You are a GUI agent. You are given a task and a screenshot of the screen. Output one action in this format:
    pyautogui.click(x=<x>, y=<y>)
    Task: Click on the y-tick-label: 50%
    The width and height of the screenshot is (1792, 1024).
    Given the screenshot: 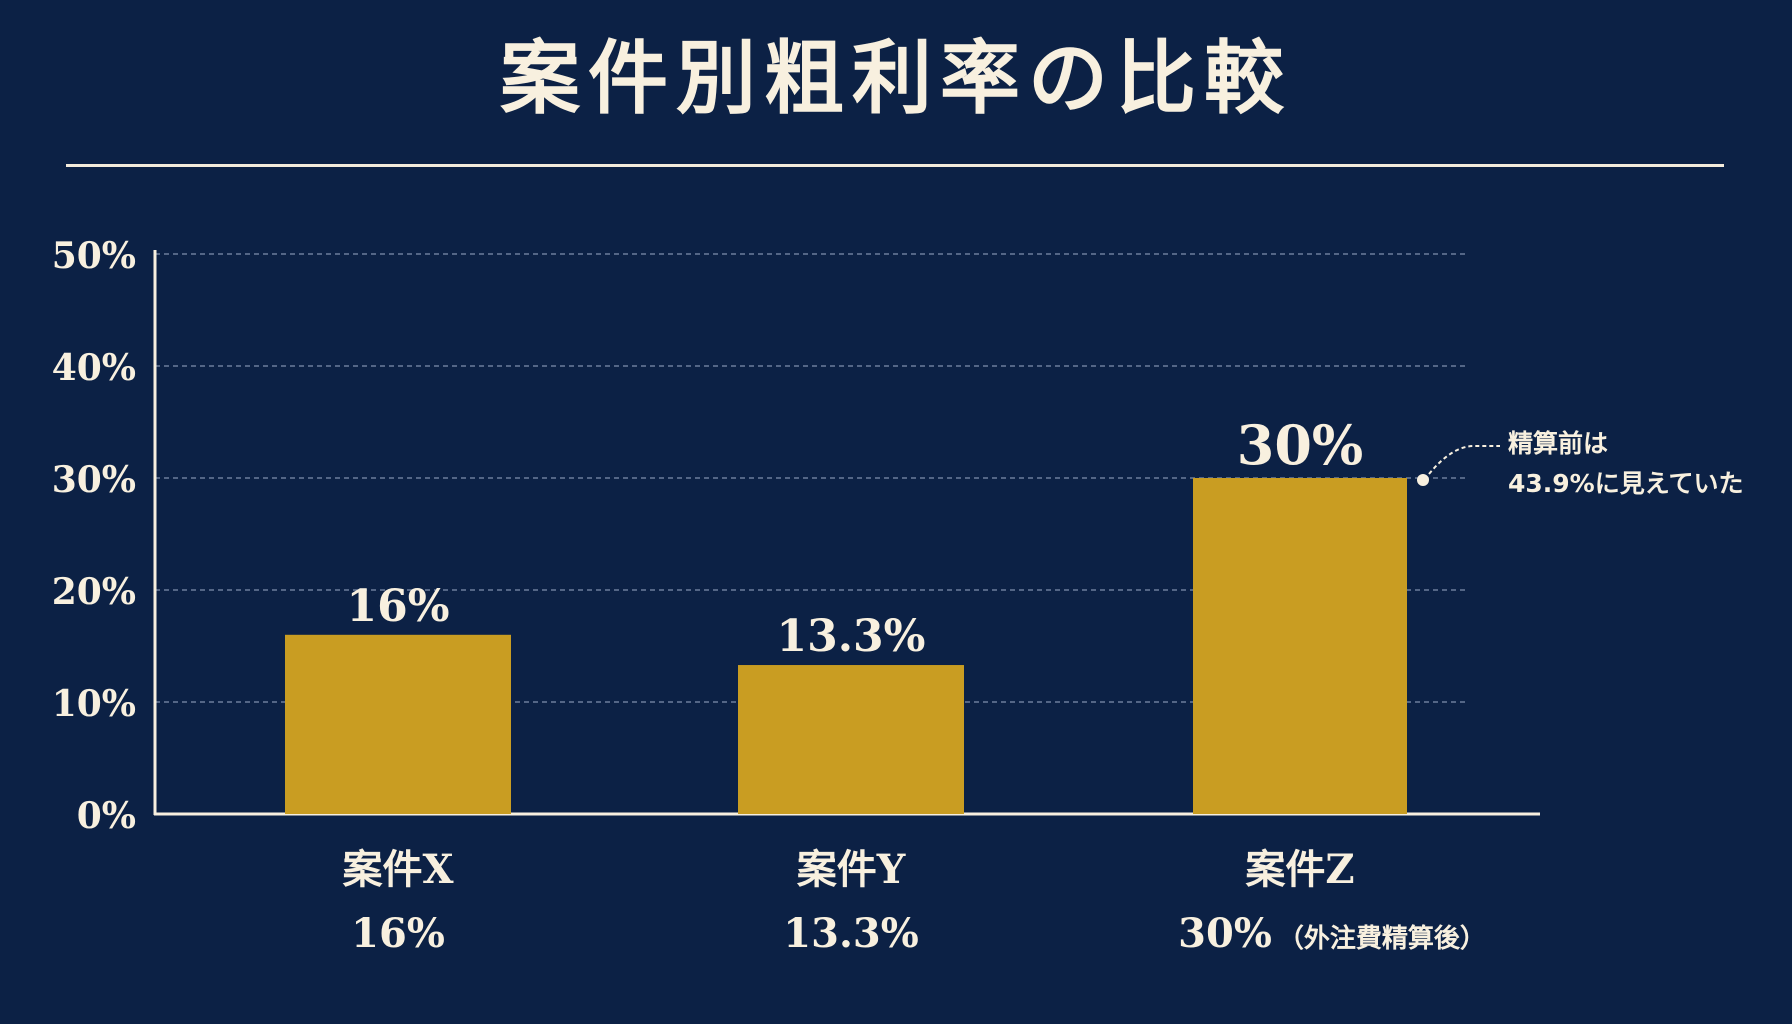 What is the action you would take?
    pyautogui.click(x=94, y=256)
    